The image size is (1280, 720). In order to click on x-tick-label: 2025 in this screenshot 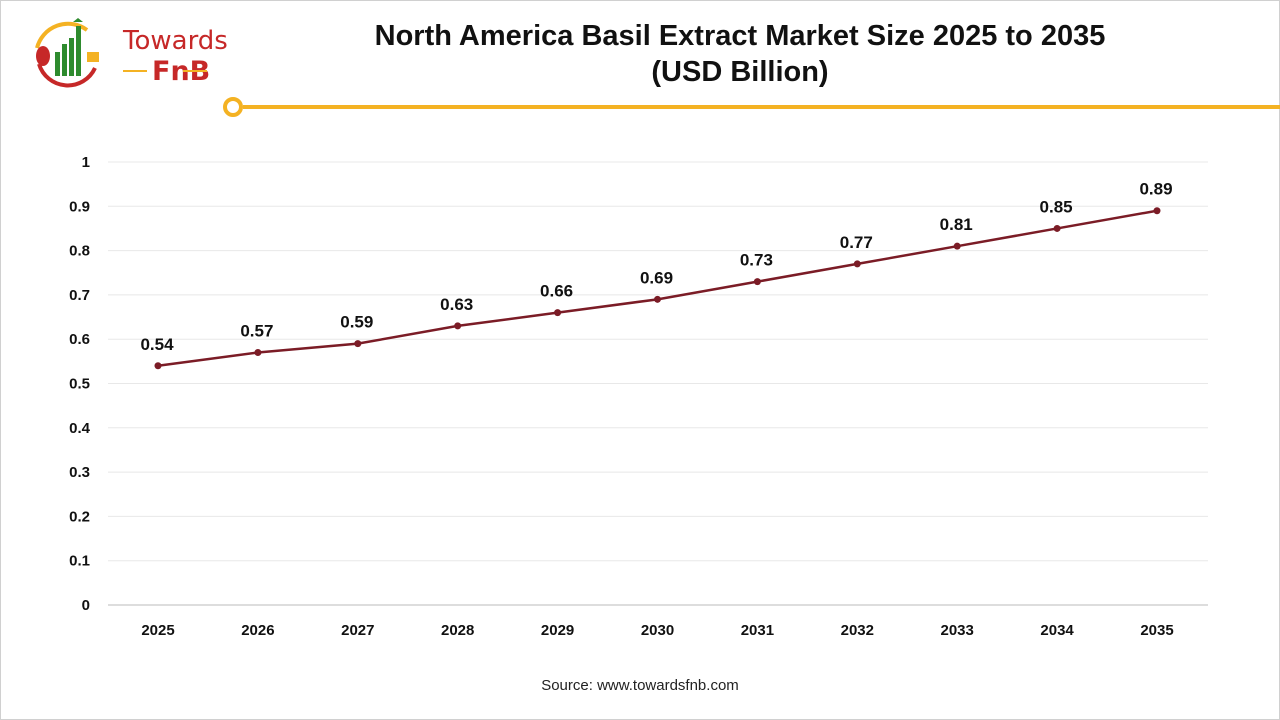, I will do `click(157, 630)`.